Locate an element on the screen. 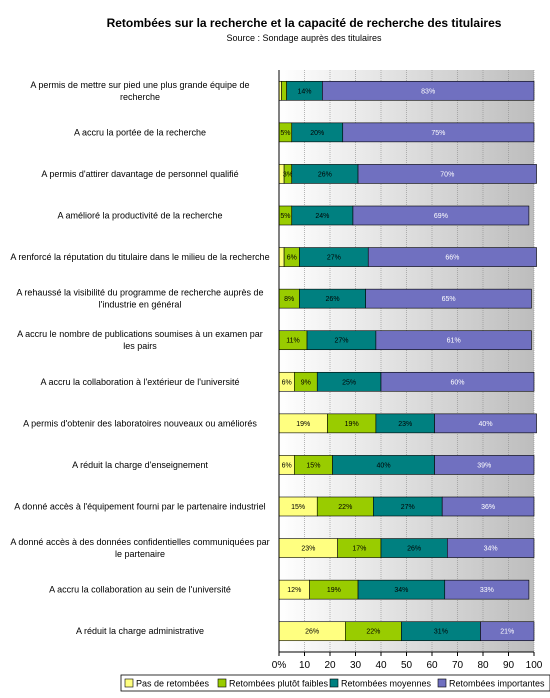  category-label: A accru la portée de la recherche is located at coordinates (140, 132).